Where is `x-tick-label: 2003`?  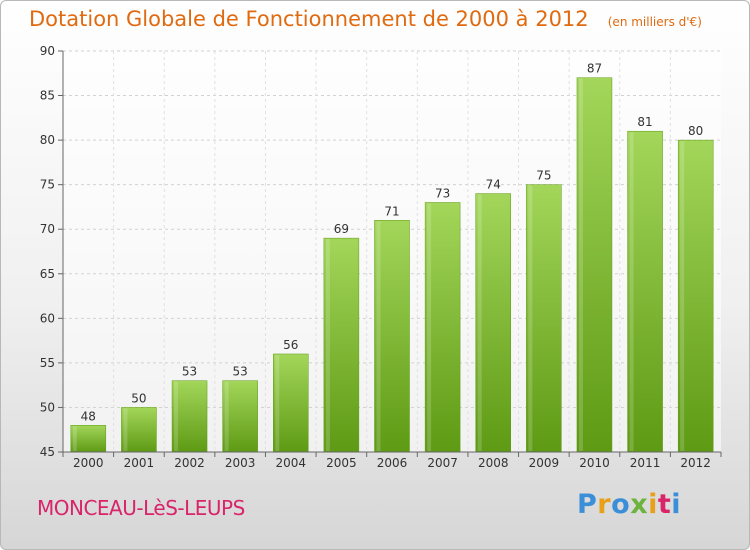 x-tick-label: 2003 is located at coordinates (240, 463).